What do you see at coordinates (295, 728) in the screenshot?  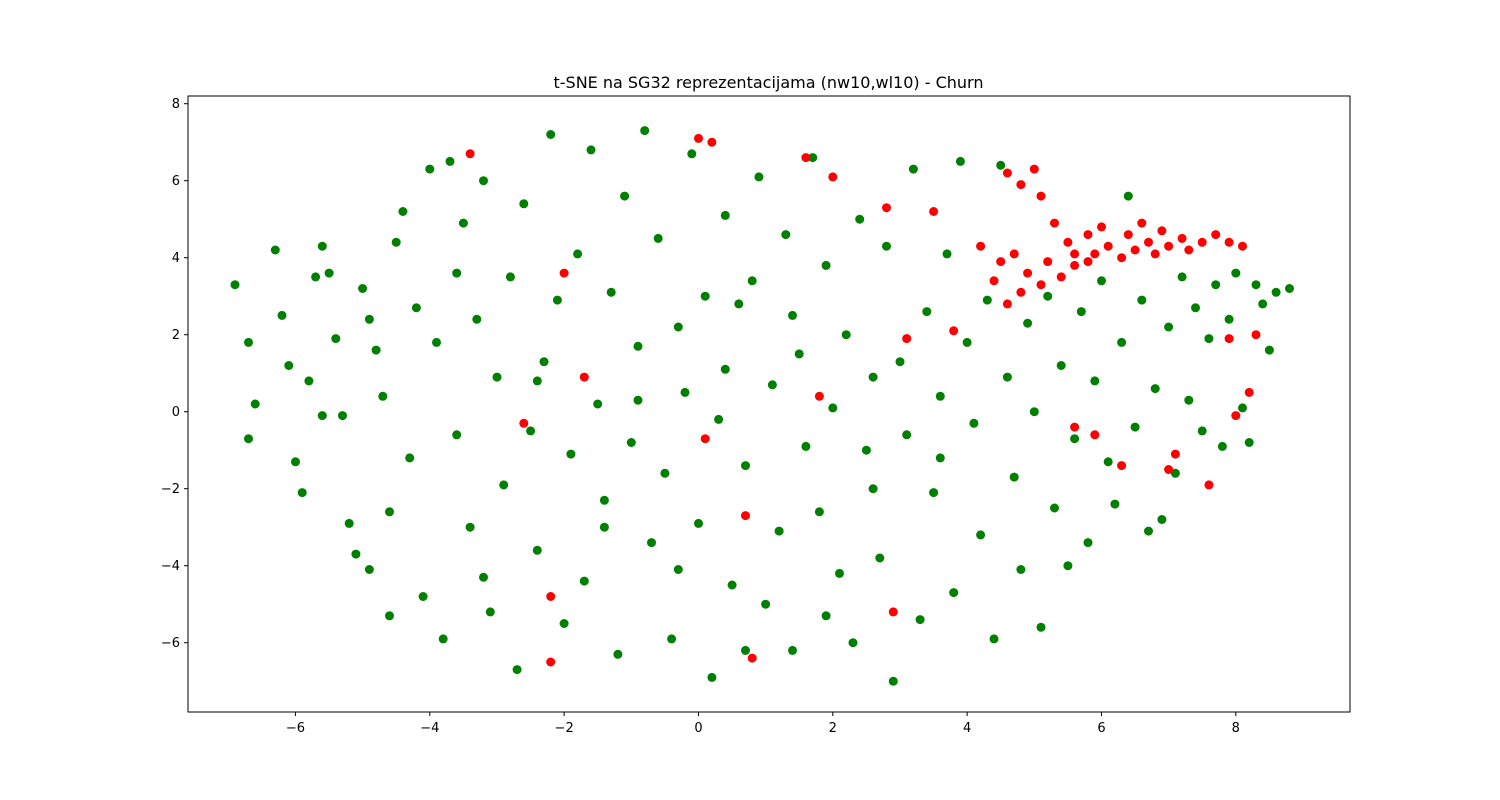 I see `x-tick-label: −6` at bounding box center [295, 728].